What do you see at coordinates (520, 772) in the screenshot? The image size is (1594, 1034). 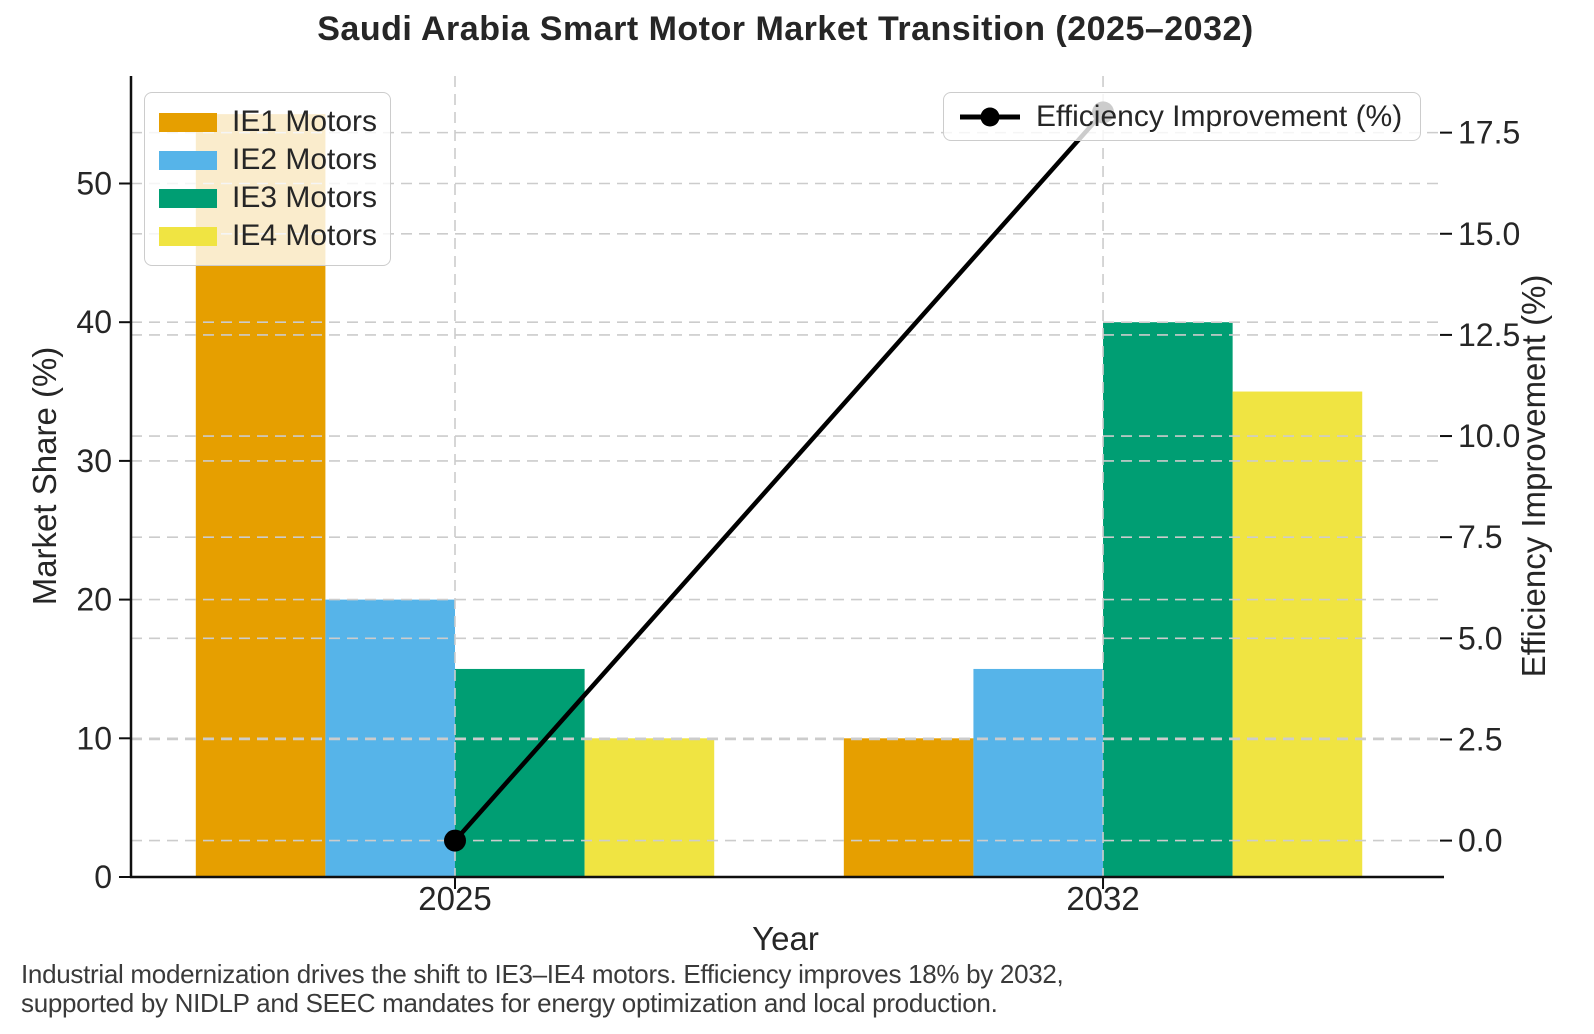 I see `bar-ie3-motors-2025` at bounding box center [520, 772].